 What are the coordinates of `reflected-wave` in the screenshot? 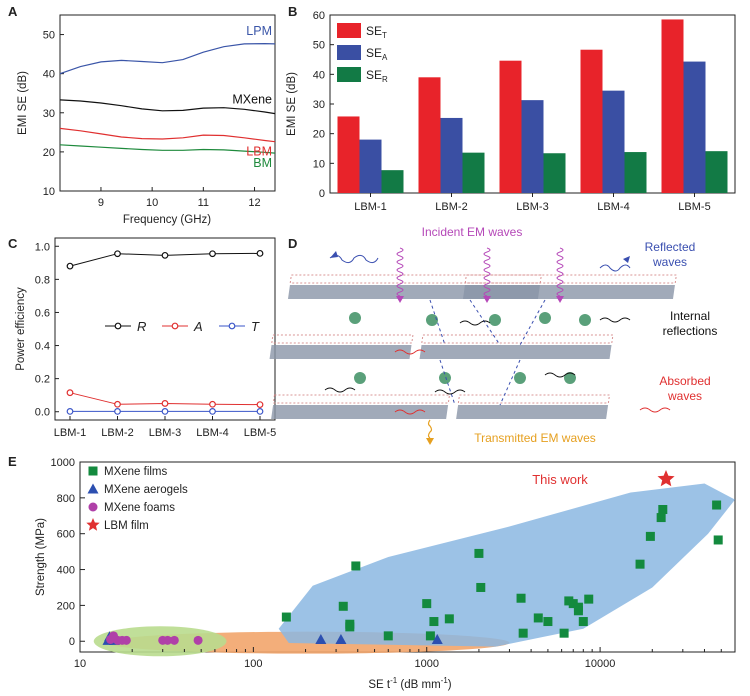 It's located at (354, 259).